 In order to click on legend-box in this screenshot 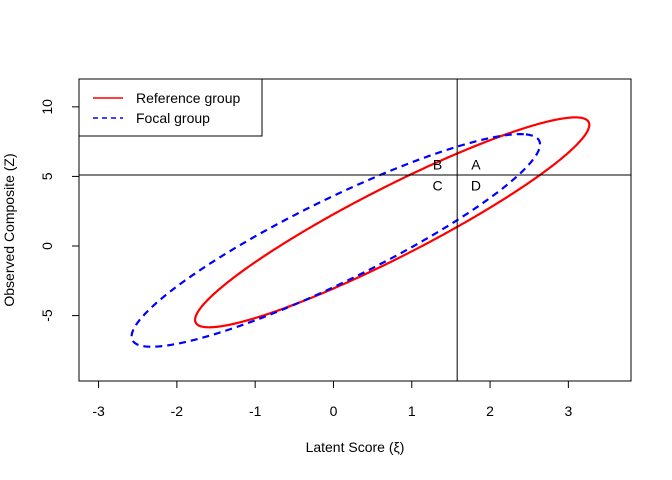, I will do `click(170, 107)`.